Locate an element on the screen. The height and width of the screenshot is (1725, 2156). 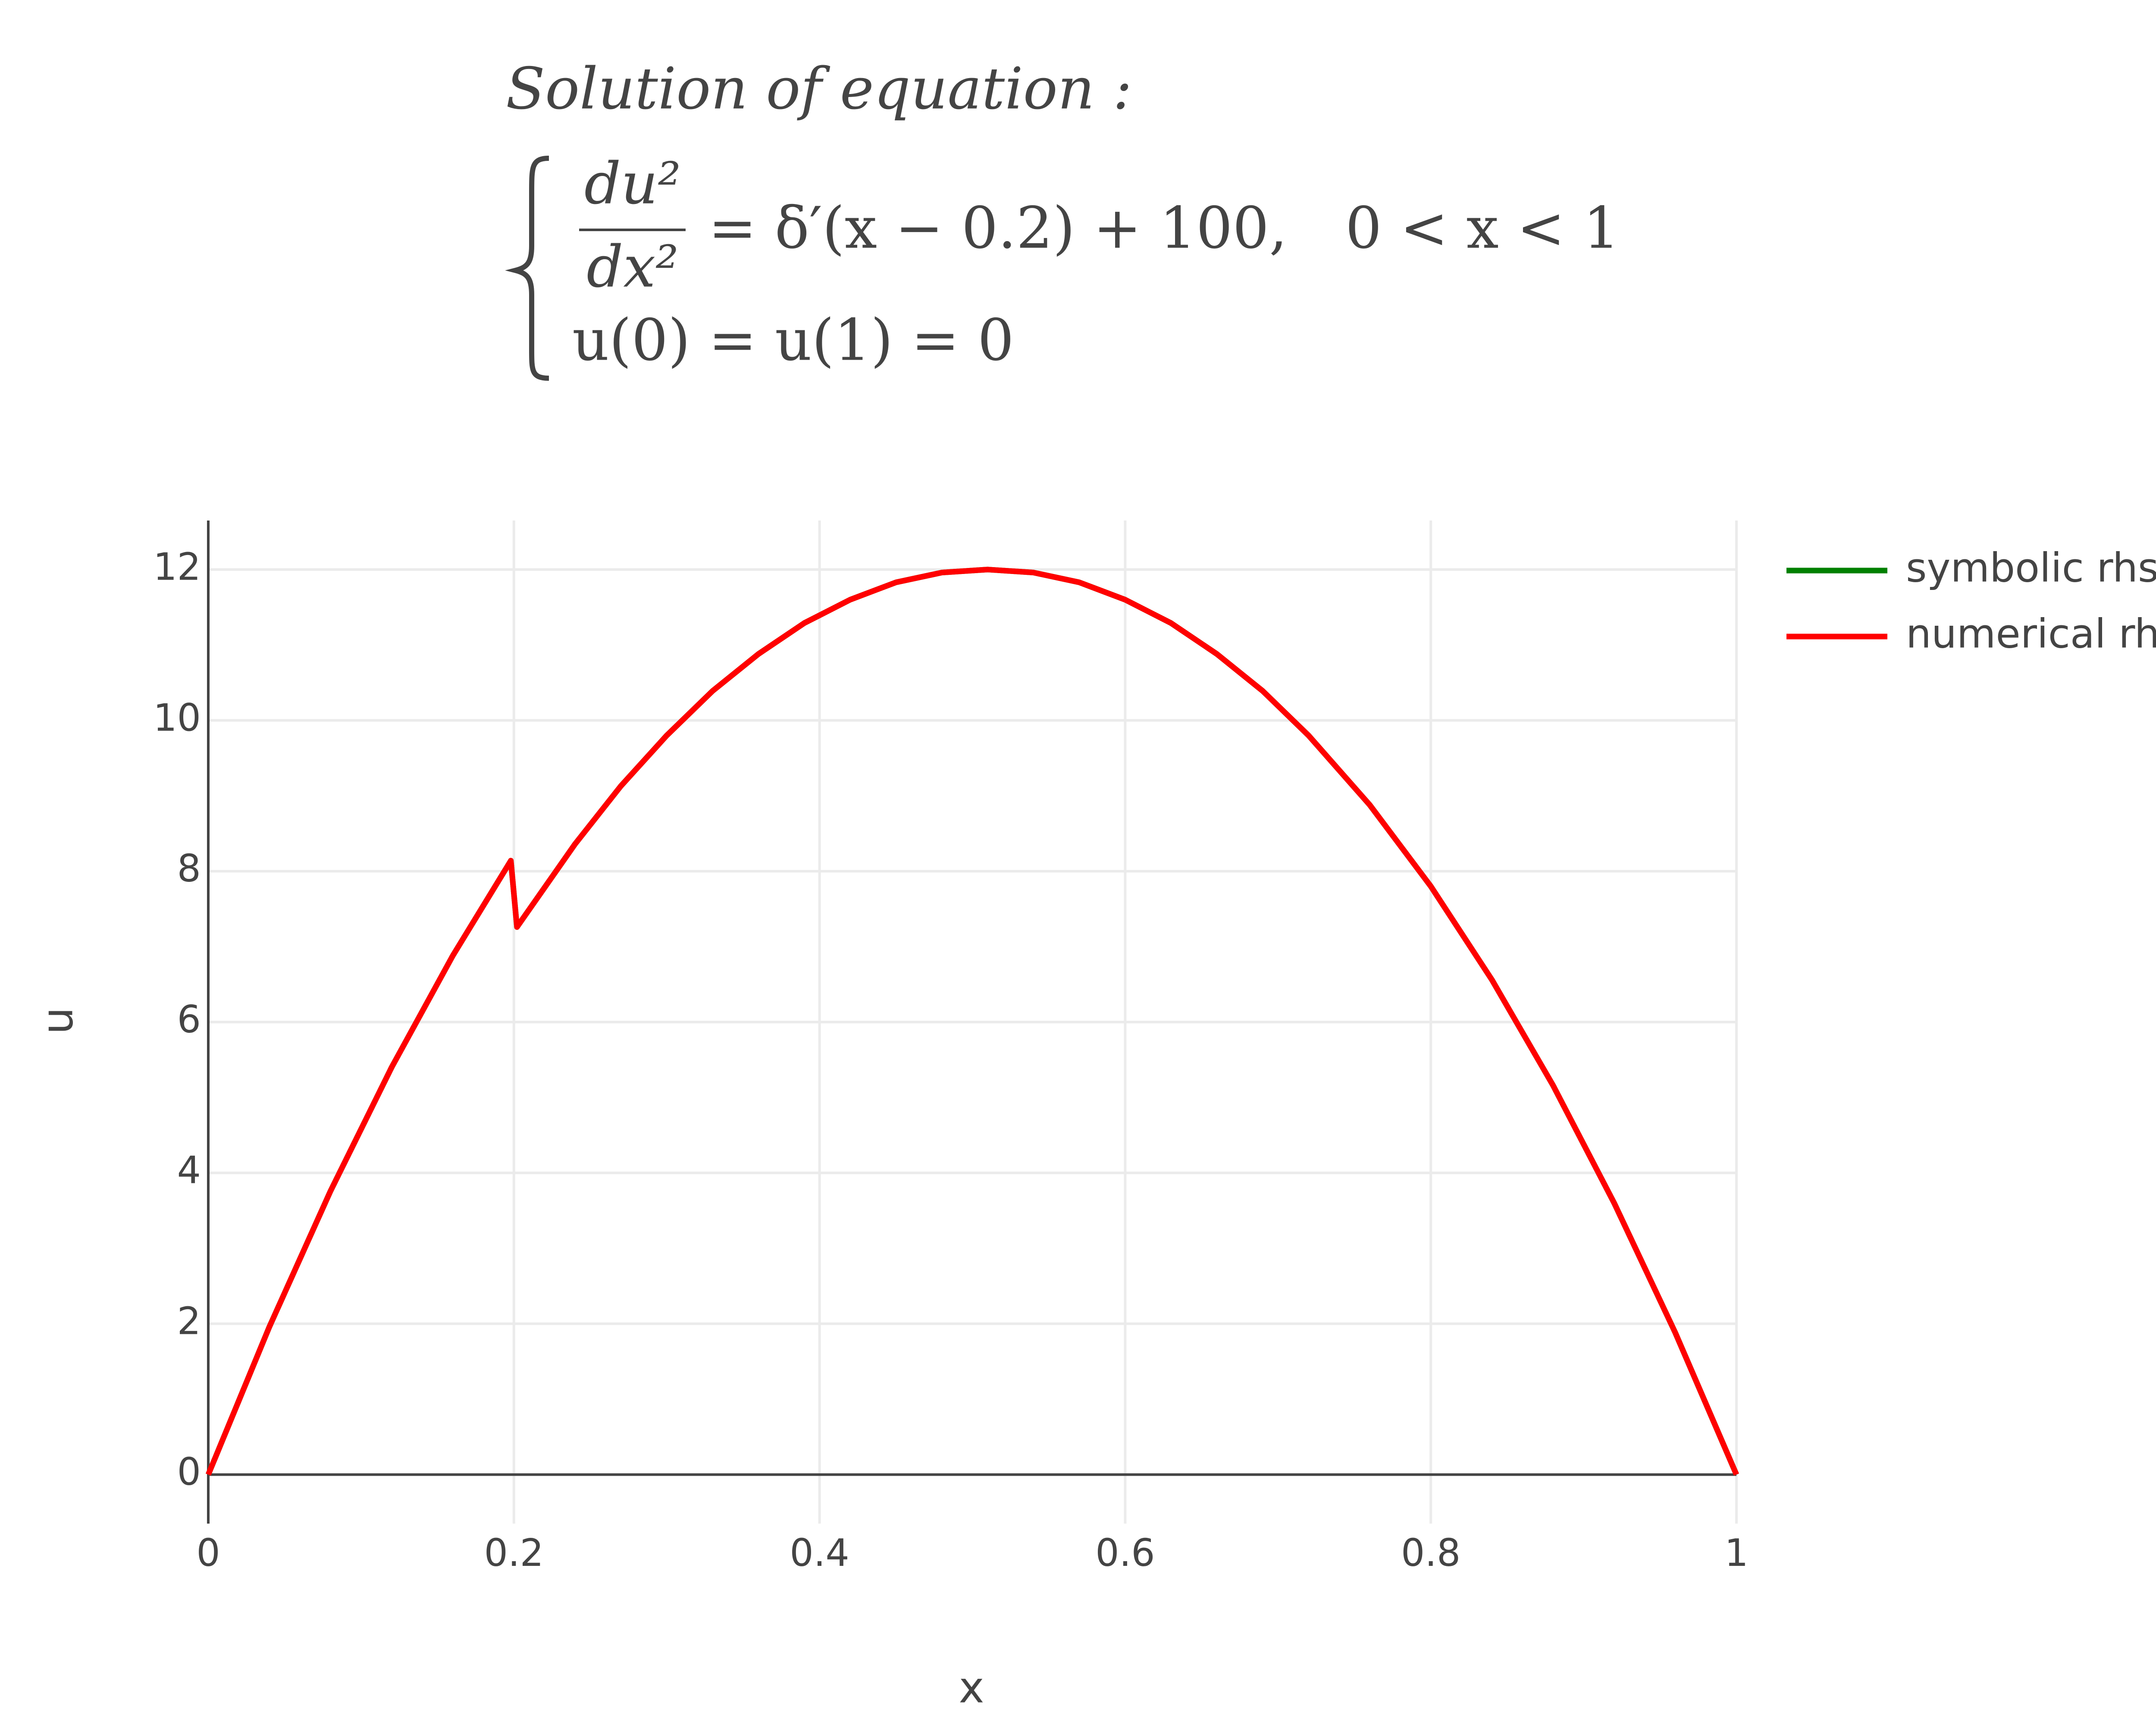
y-tick-label: 6 is located at coordinates (189, 1019).